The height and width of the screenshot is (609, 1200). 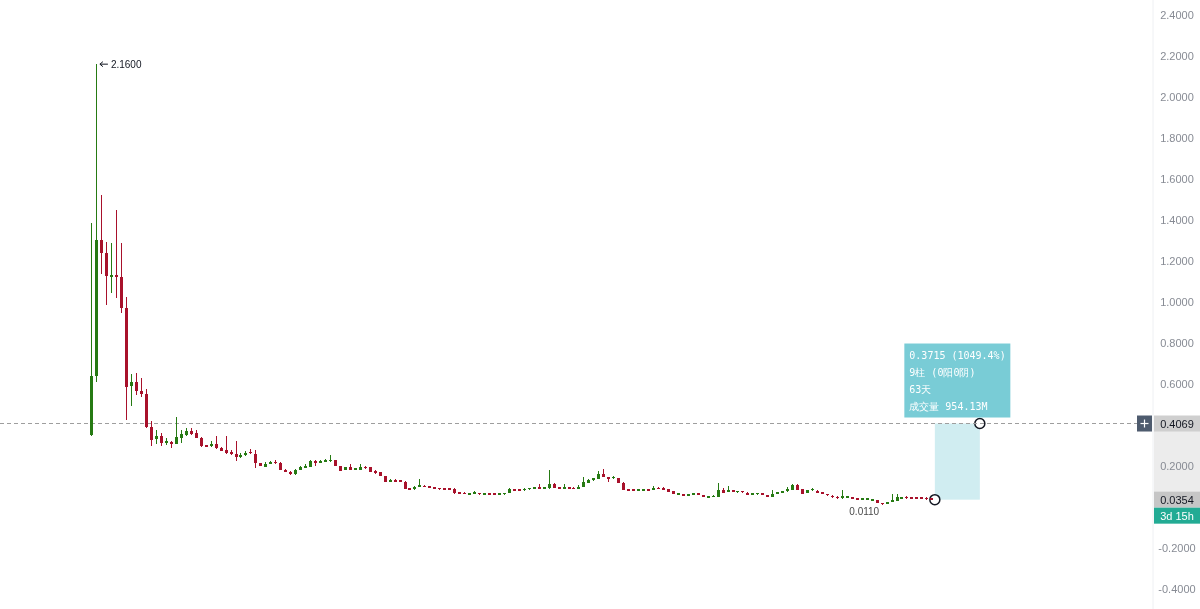 I want to click on annotation: 63天, so click(x=920, y=389).